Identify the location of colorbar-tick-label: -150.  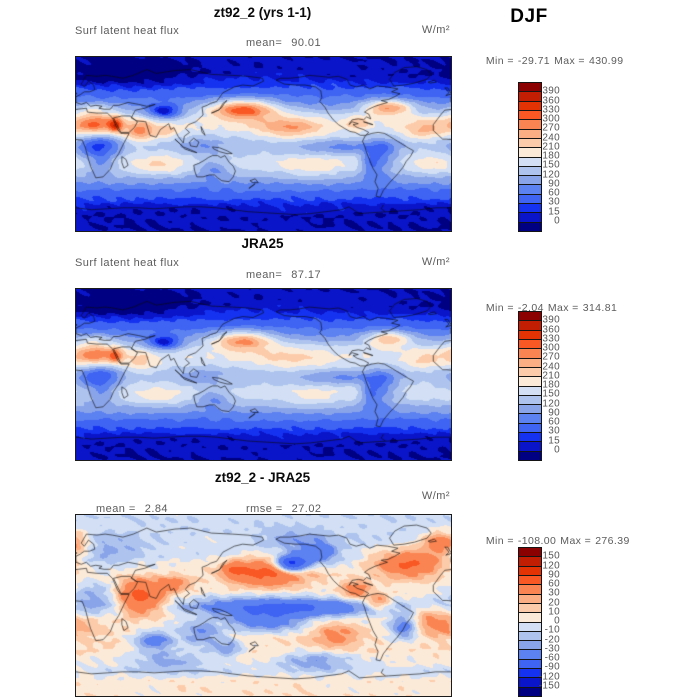
(549, 686).